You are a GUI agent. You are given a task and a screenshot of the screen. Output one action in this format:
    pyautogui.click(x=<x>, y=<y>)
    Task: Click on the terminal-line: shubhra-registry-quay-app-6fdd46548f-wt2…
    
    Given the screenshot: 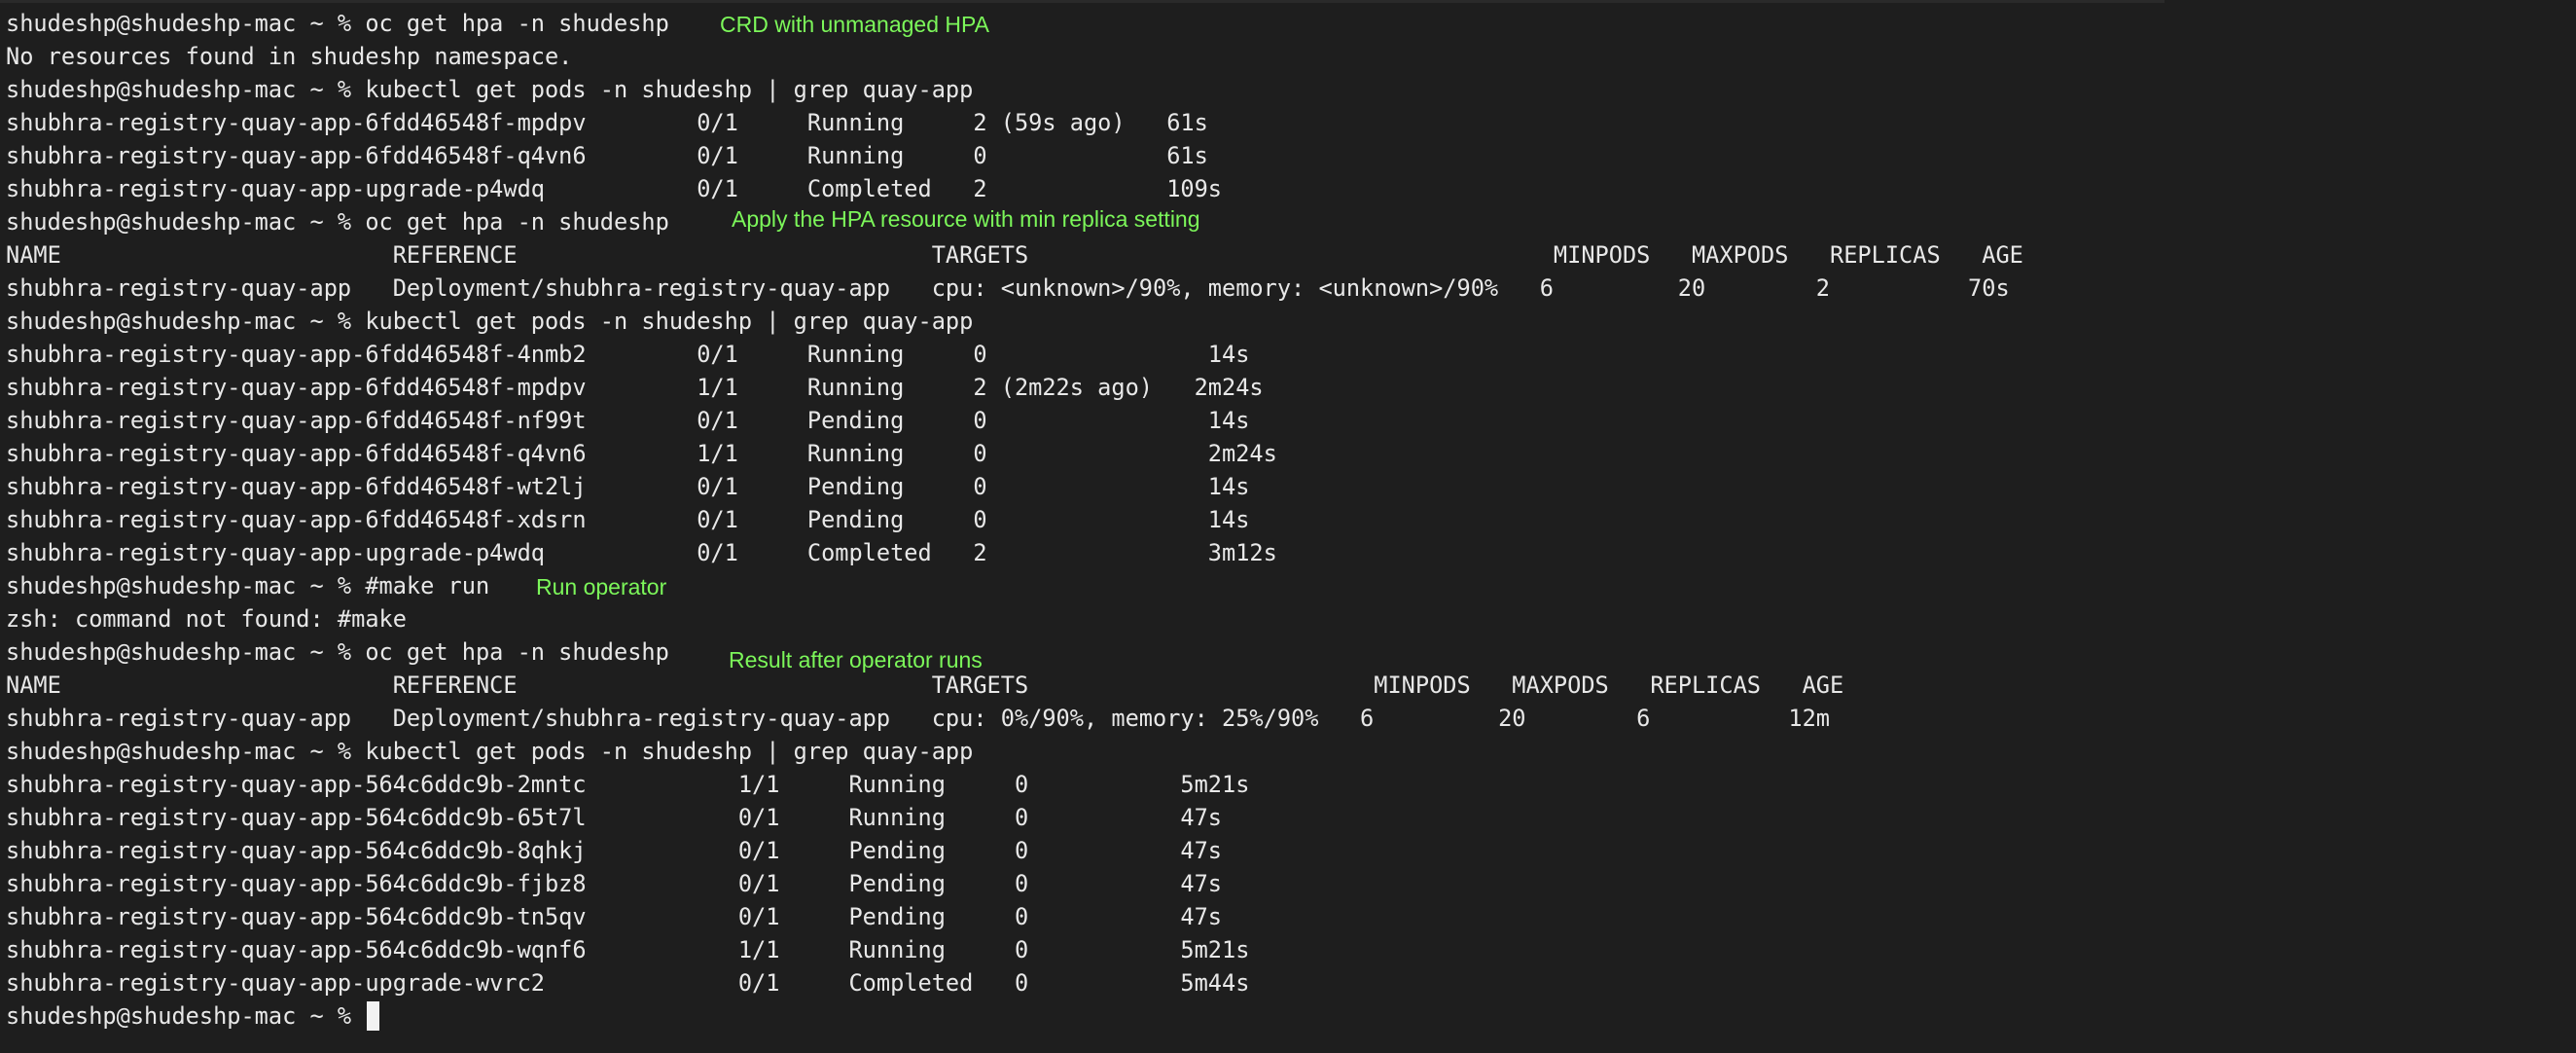 What is the action you would take?
    pyautogui.click(x=628, y=486)
    